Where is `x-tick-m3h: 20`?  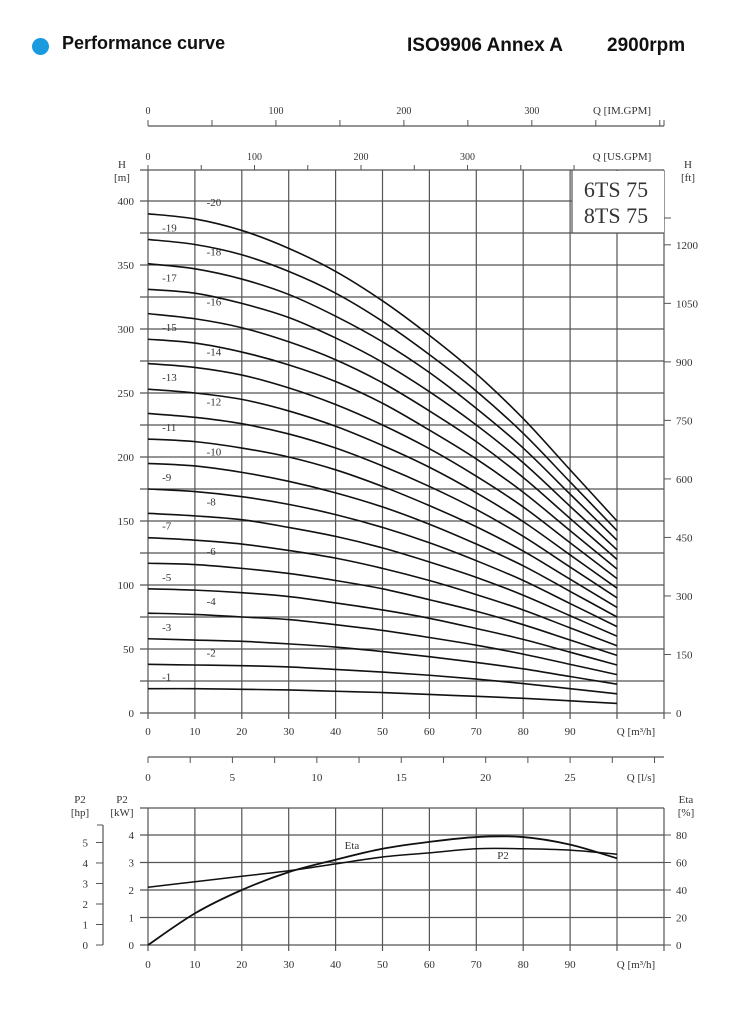
x-tick-m3h: 20 is located at coordinates (242, 965).